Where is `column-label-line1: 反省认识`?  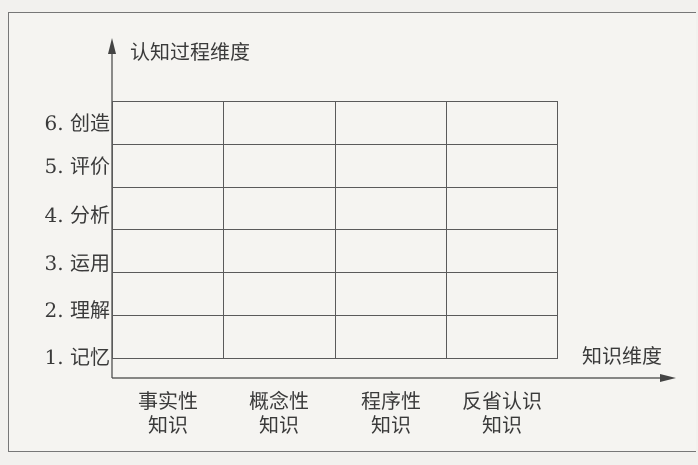 column-label-line1: 反省认识 is located at coordinates (502, 401).